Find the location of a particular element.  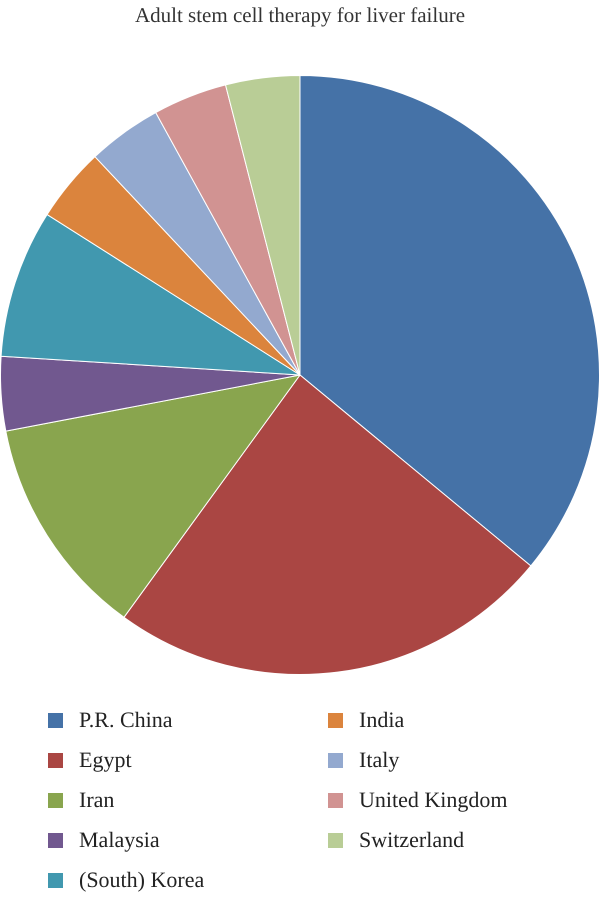

legend-label: India is located at coordinates (381, 720).